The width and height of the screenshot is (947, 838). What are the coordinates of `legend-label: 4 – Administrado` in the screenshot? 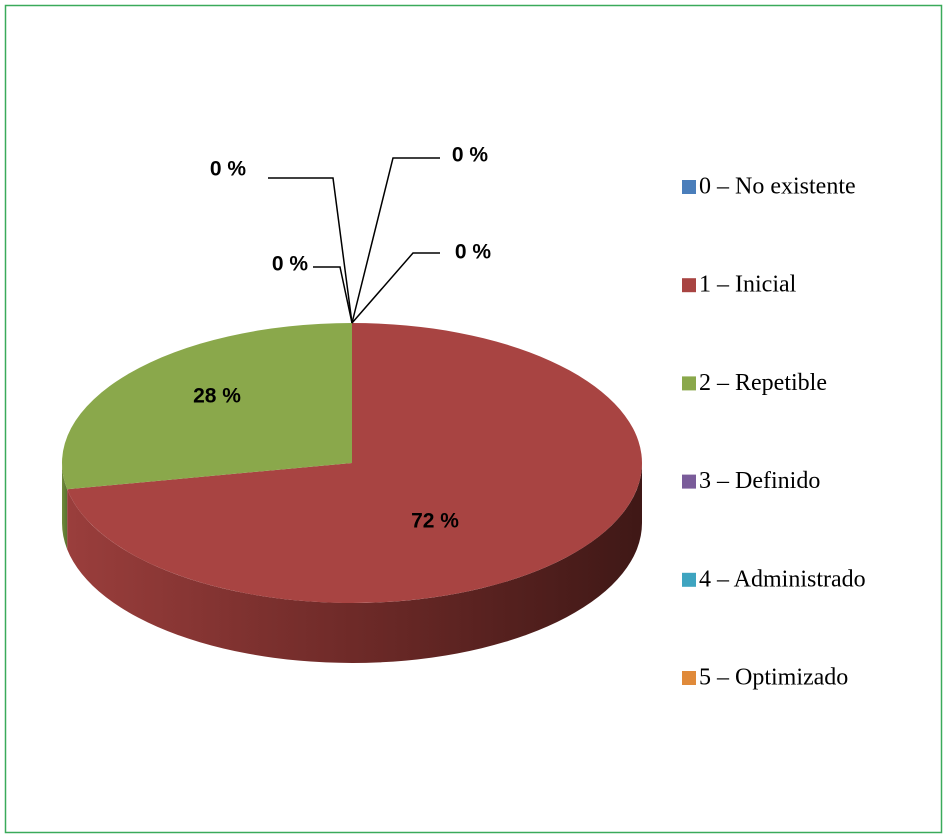 It's located at (782, 579).